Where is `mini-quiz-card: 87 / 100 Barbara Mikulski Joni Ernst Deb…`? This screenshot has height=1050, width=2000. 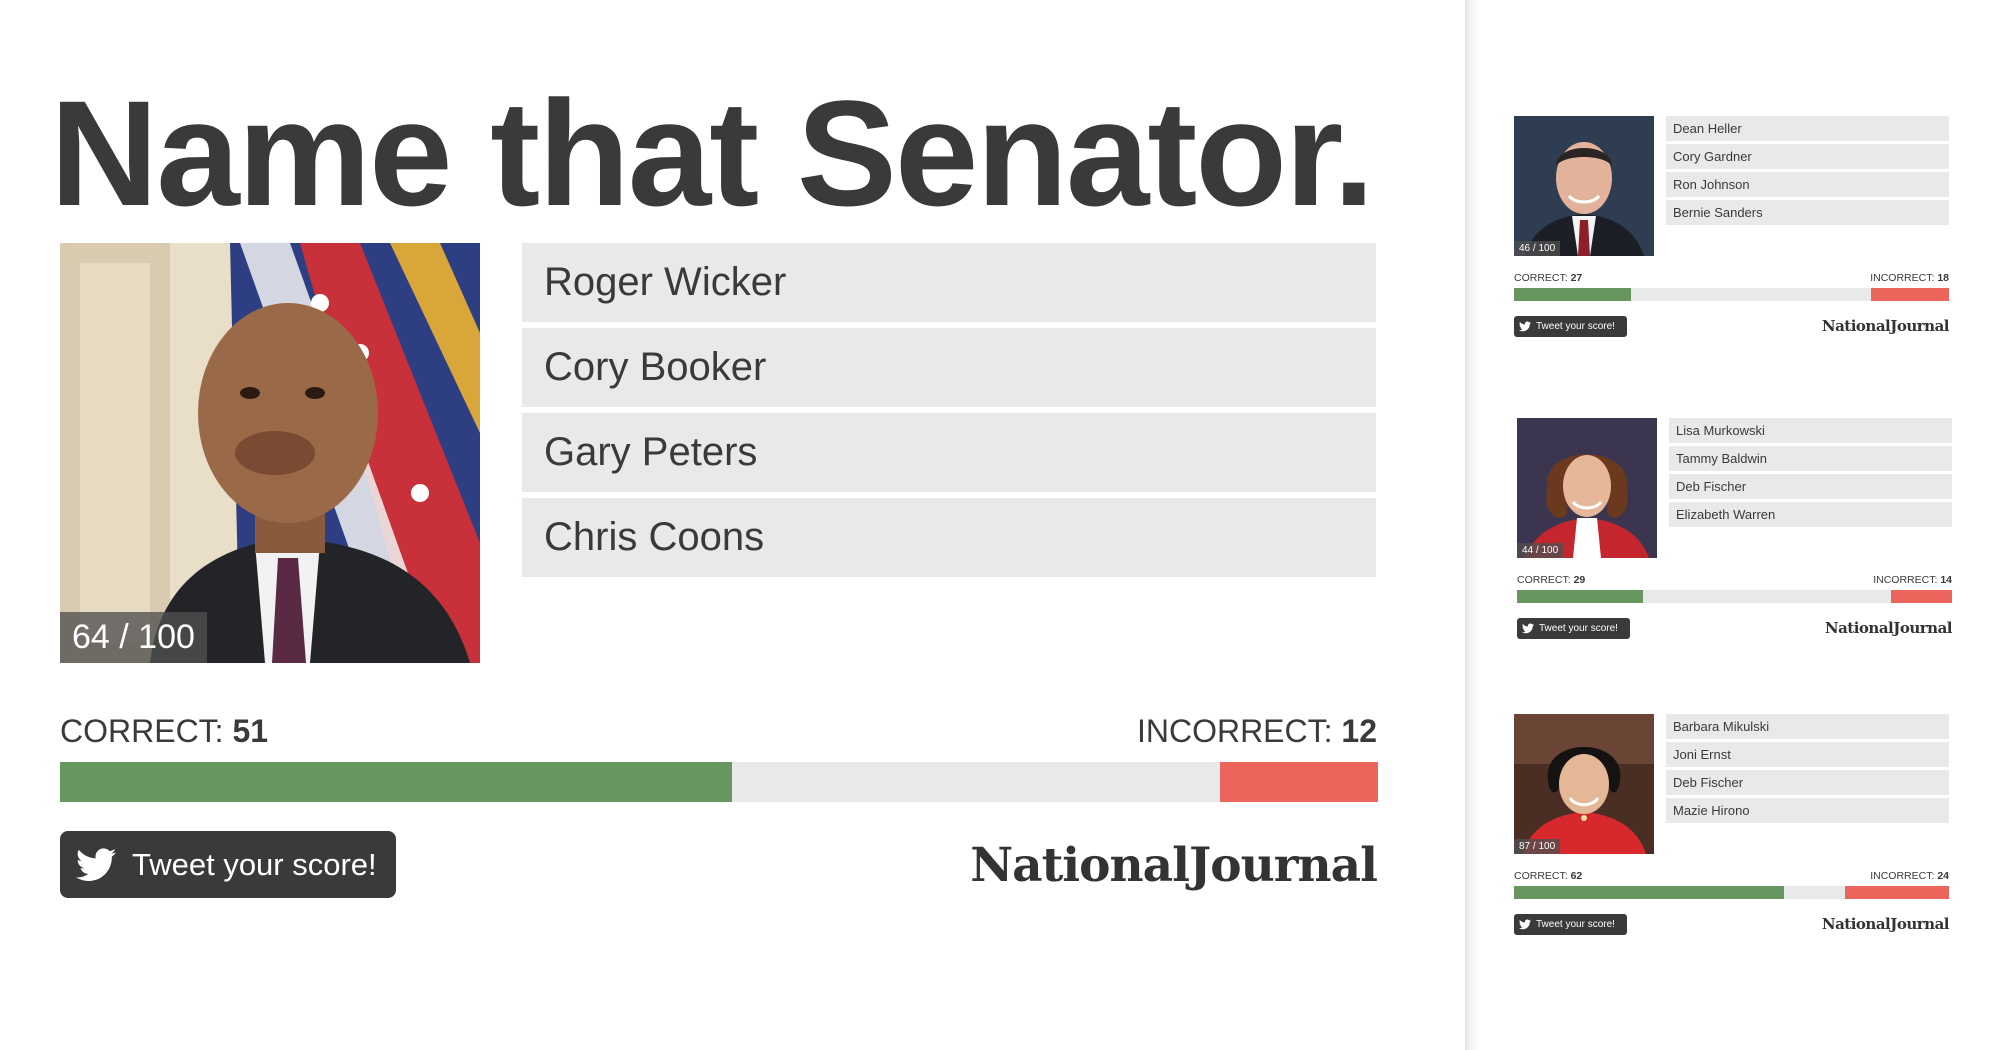 mini-quiz-card: 87 / 100 Barbara Mikulski Joni Ernst Deb… is located at coordinates (1734, 844).